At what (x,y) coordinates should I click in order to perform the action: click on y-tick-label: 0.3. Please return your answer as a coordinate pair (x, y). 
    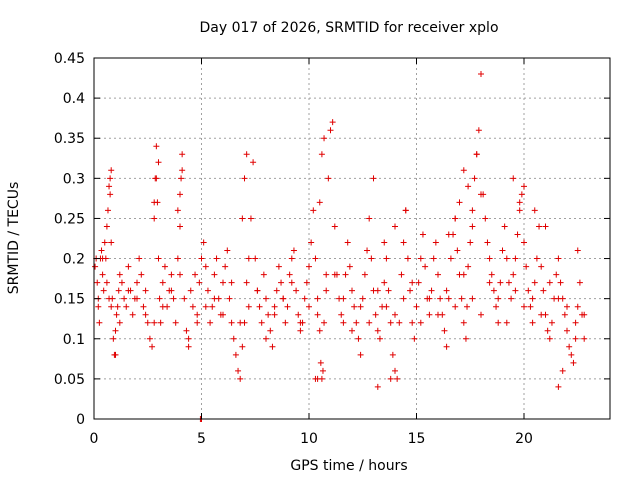
    Looking at the image, I should click on (74, 179).